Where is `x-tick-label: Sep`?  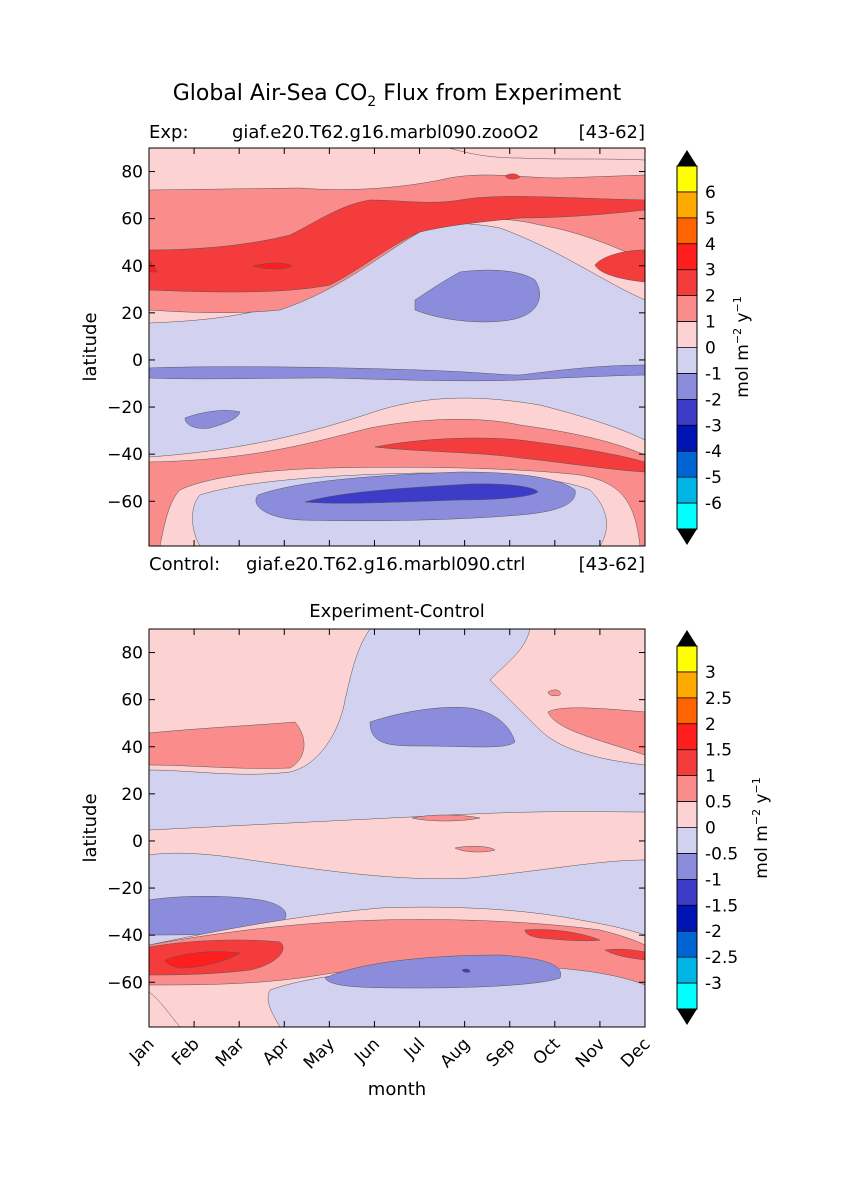 x-tick-label: Sep is located at coordinates (500, 1052).